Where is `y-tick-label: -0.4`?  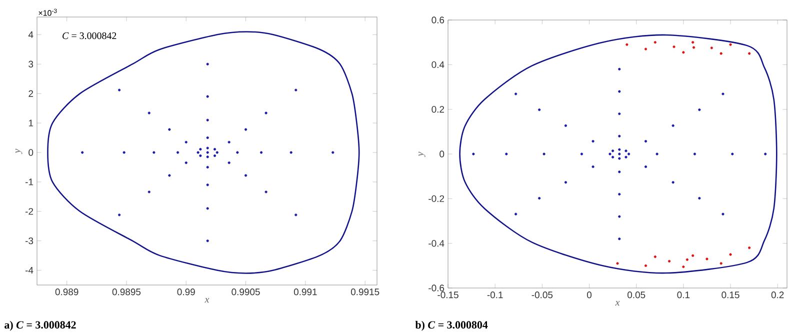 y-tick-label: -0.4 is located at coordinates (436, 243).